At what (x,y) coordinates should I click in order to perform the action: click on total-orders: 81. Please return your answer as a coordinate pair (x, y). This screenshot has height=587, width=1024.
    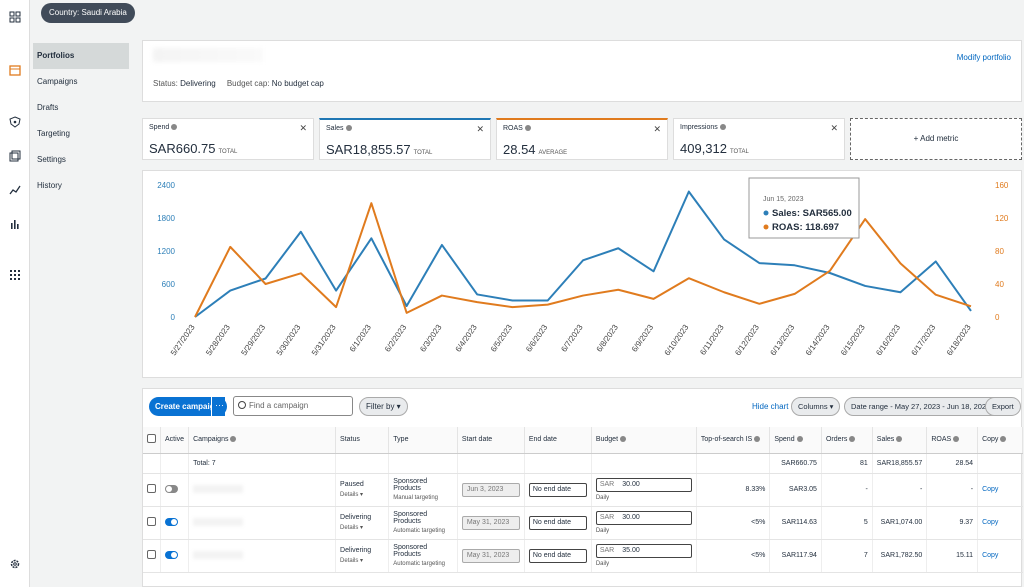
    Looking at the image, I should click on (847, 463).